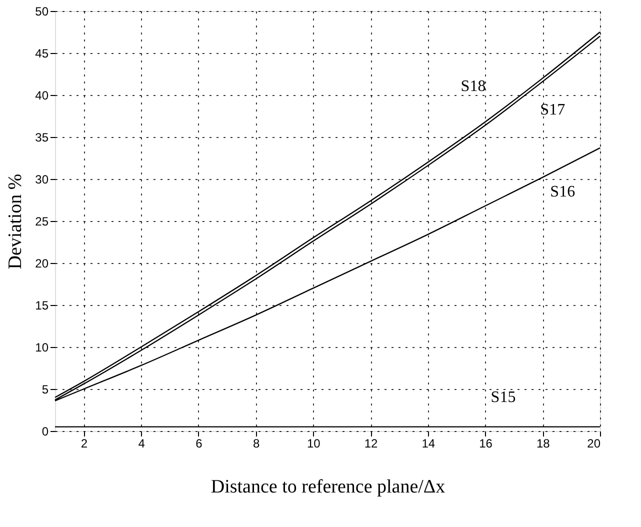  I want to click on y-tick-label: 30, so click(42, 179).